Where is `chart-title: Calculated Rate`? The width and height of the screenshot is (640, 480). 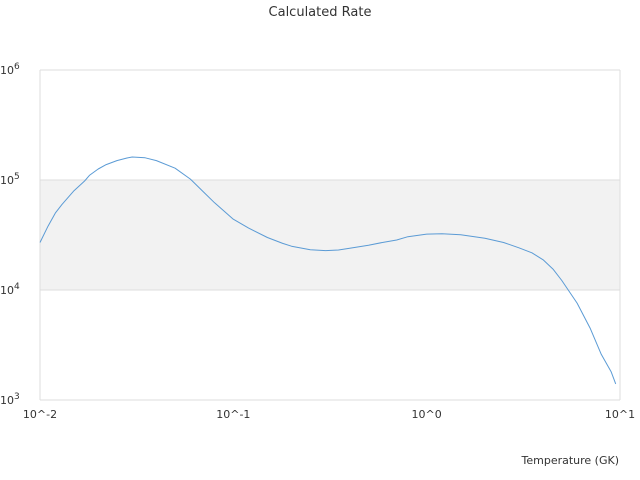
chart-title: Calculated Rate is located at coordinates (320, 12).